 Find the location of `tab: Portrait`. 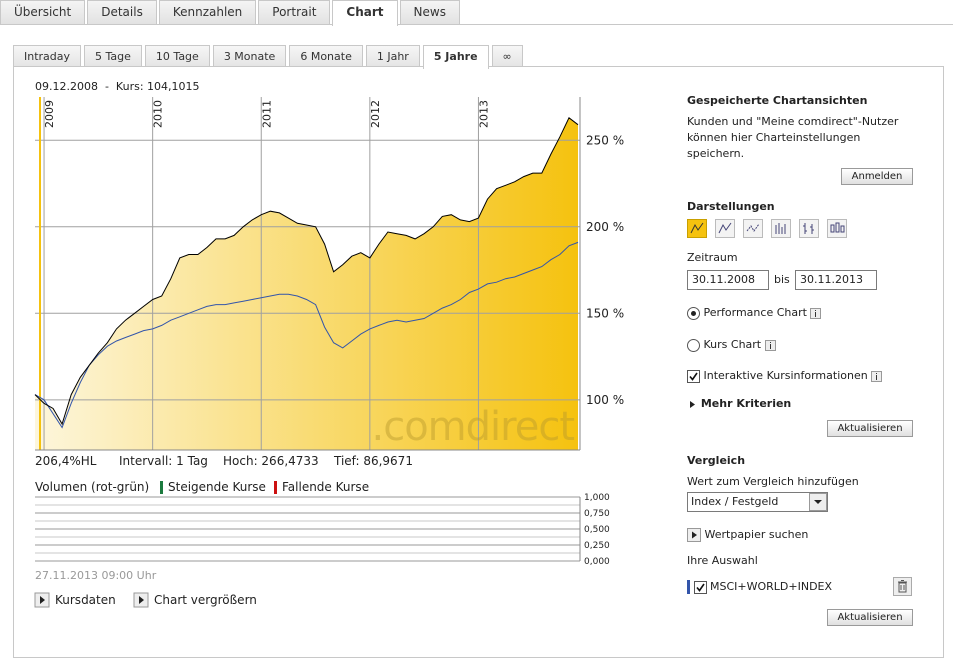

tab: Portrait is located at coordinates (294, 12).